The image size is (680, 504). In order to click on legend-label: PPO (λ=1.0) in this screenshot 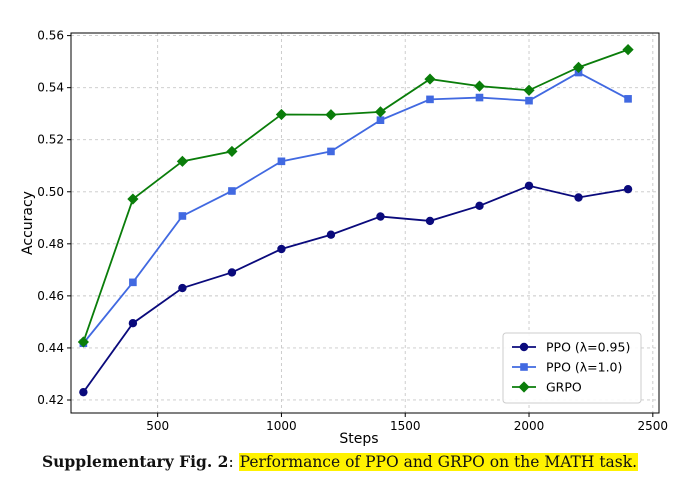, I will do `click(584, 367)`.